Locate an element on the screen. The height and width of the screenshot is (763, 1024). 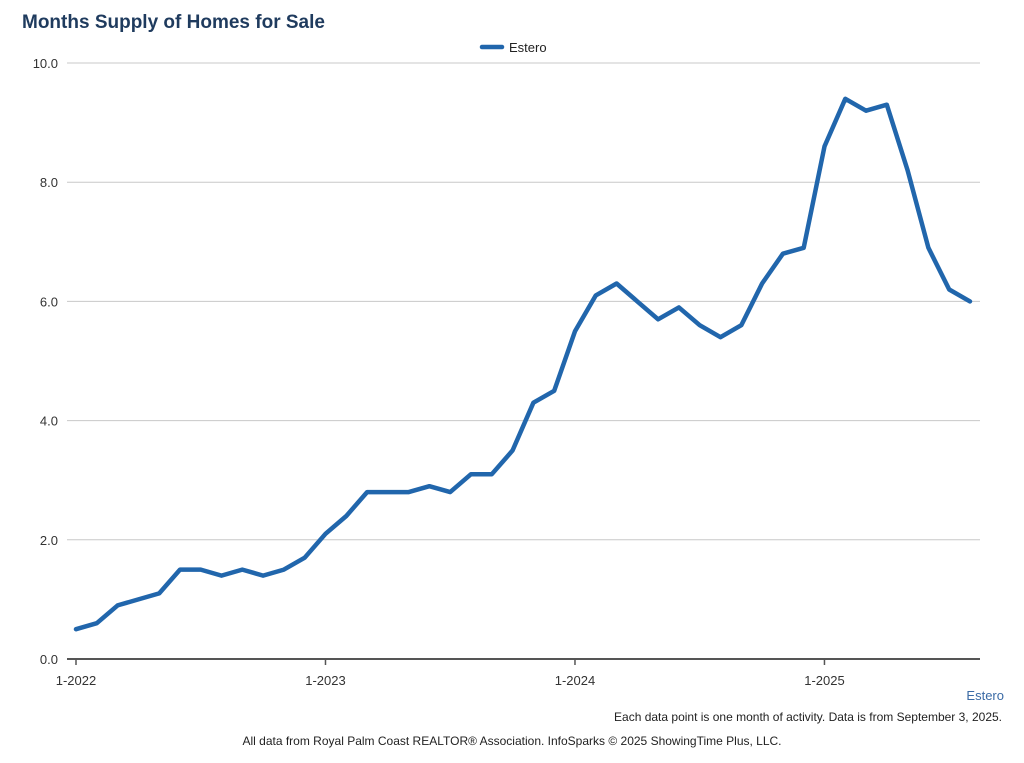
x-tick-label: 1-2025 is located at coordinates (824, 680).